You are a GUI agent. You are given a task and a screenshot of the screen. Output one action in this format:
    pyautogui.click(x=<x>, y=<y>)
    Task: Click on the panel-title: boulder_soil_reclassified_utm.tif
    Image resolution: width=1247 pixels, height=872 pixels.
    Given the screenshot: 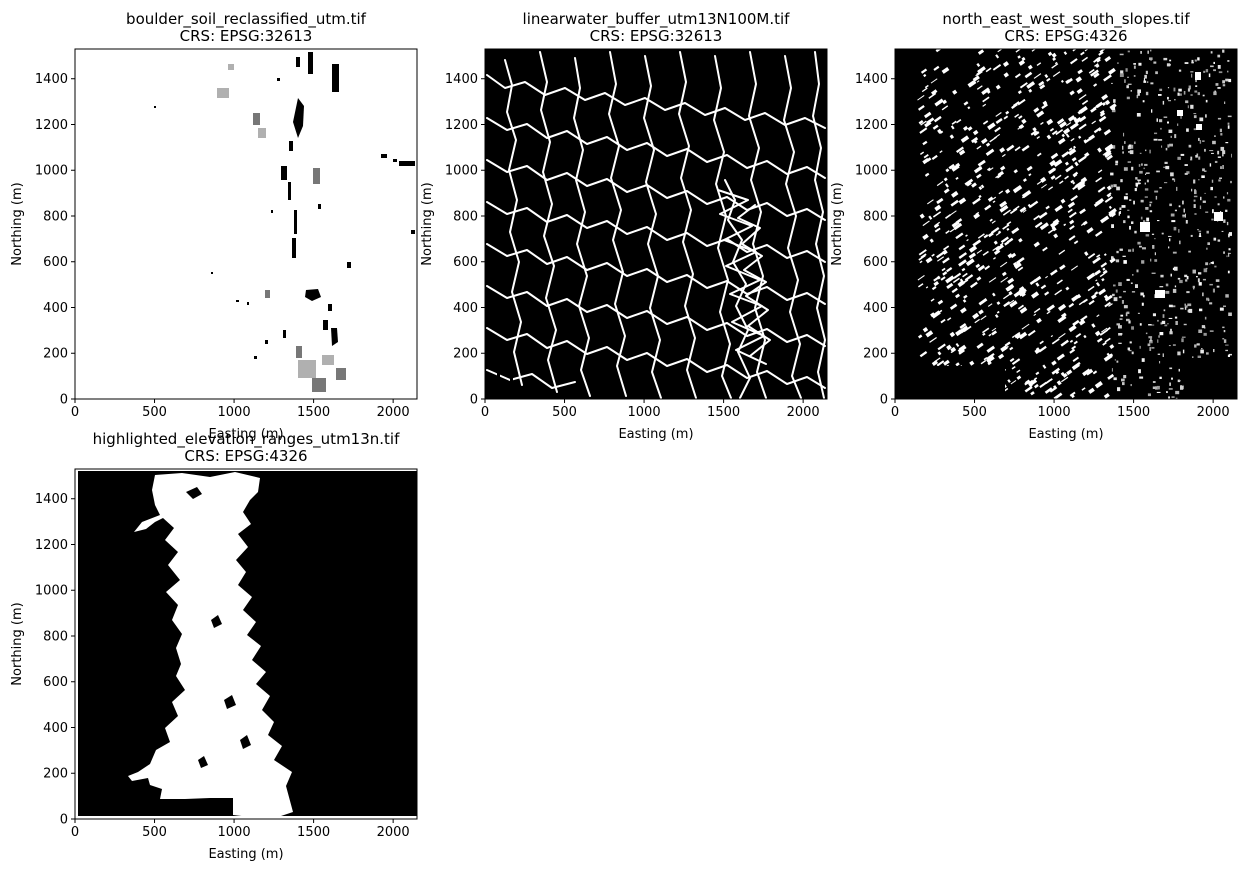 What is the action you would take?
    pyautogui.click(x=246, y=19)
    